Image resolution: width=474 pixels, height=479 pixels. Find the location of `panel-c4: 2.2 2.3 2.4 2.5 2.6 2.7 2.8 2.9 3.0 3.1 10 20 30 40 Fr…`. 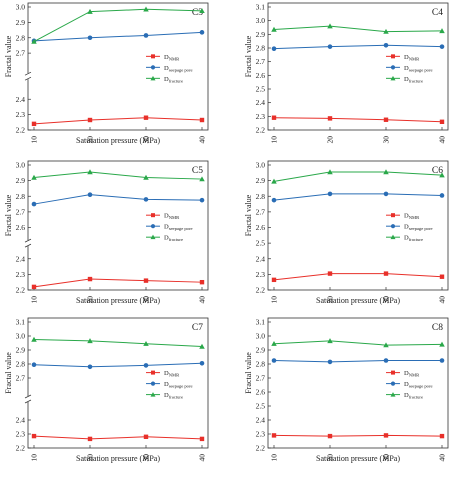

panel-c4: 2.2 2.3 2.4 2.5 2.6 2.7 2.8 2.9 3.0 3.1 10 20 30 40 Fr… is located at coordinates (346, 73).